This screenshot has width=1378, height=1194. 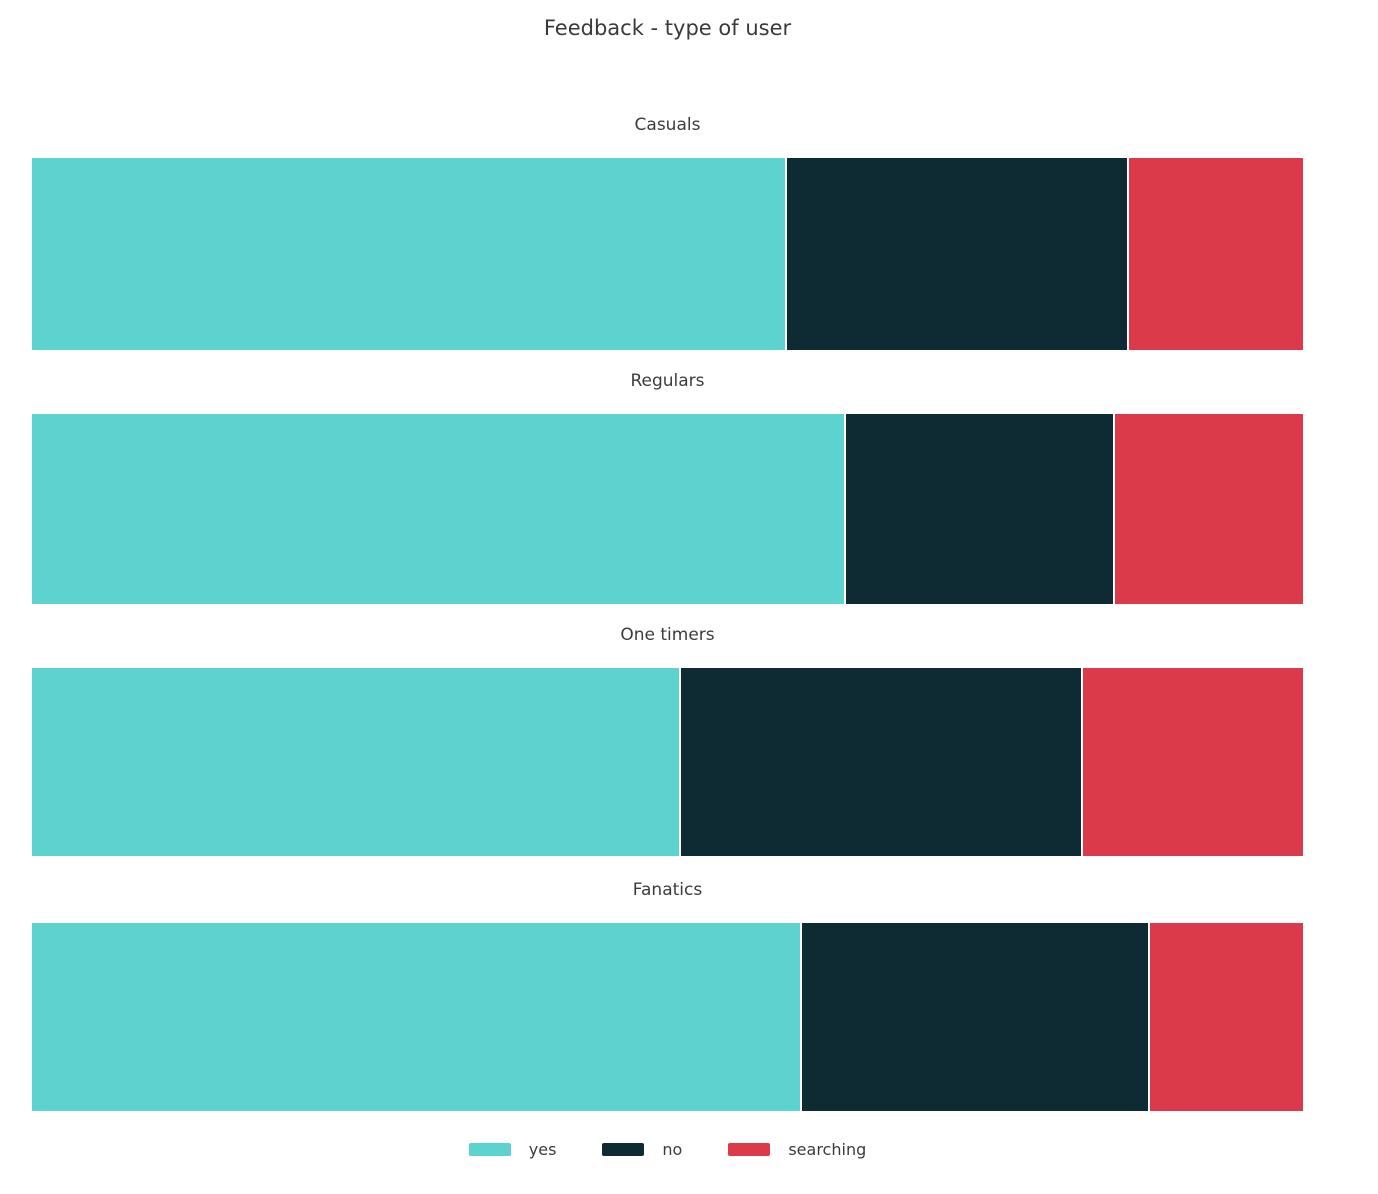 I want to click on legend-label-searching: searching, so click(x=827, y=1149).